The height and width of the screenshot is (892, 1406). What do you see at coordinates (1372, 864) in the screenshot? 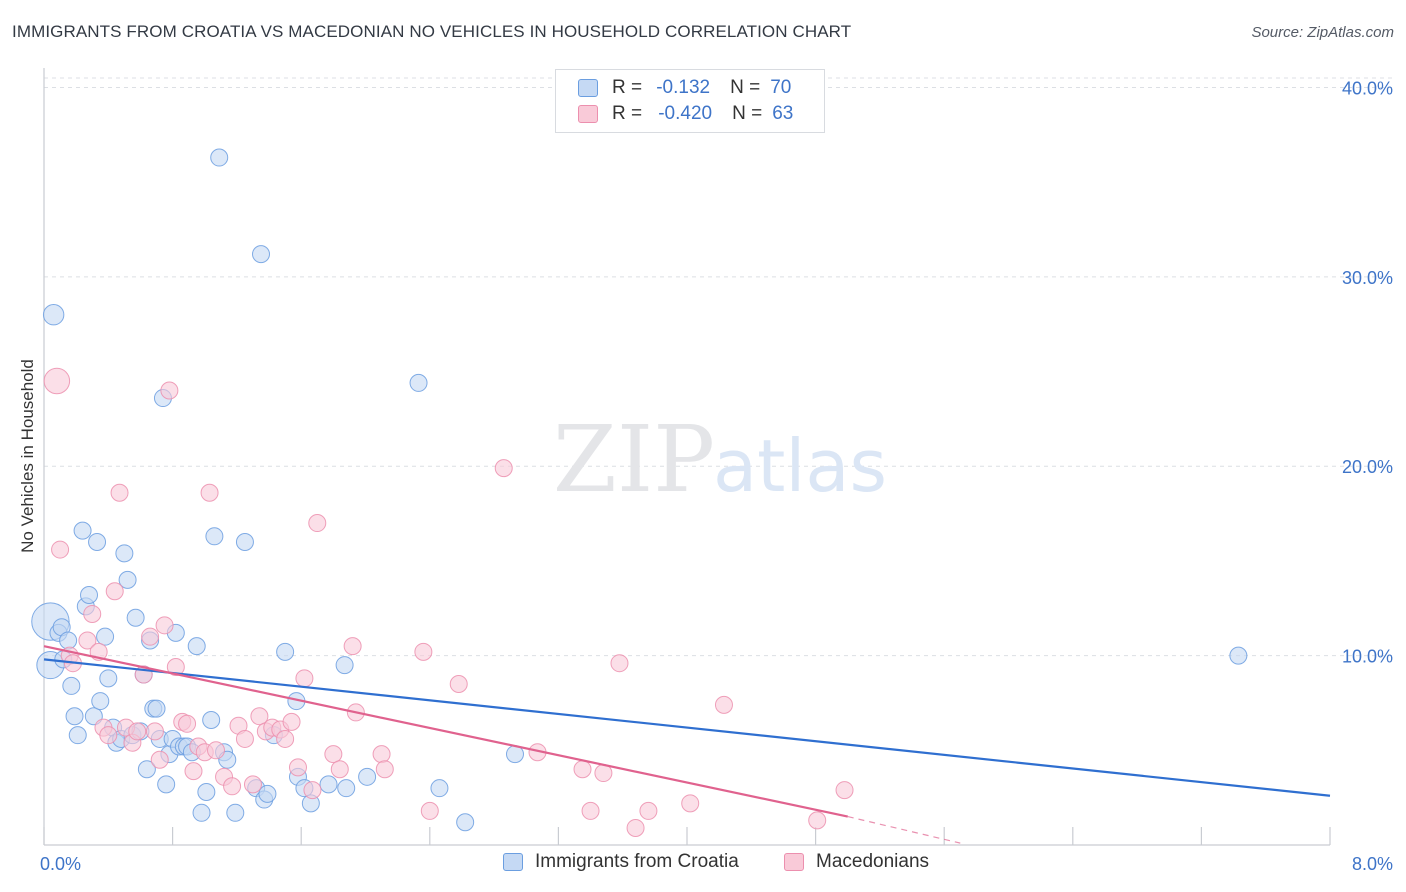
I see `x-tick-label: 8.0%` at bounding box center [1372, 864].